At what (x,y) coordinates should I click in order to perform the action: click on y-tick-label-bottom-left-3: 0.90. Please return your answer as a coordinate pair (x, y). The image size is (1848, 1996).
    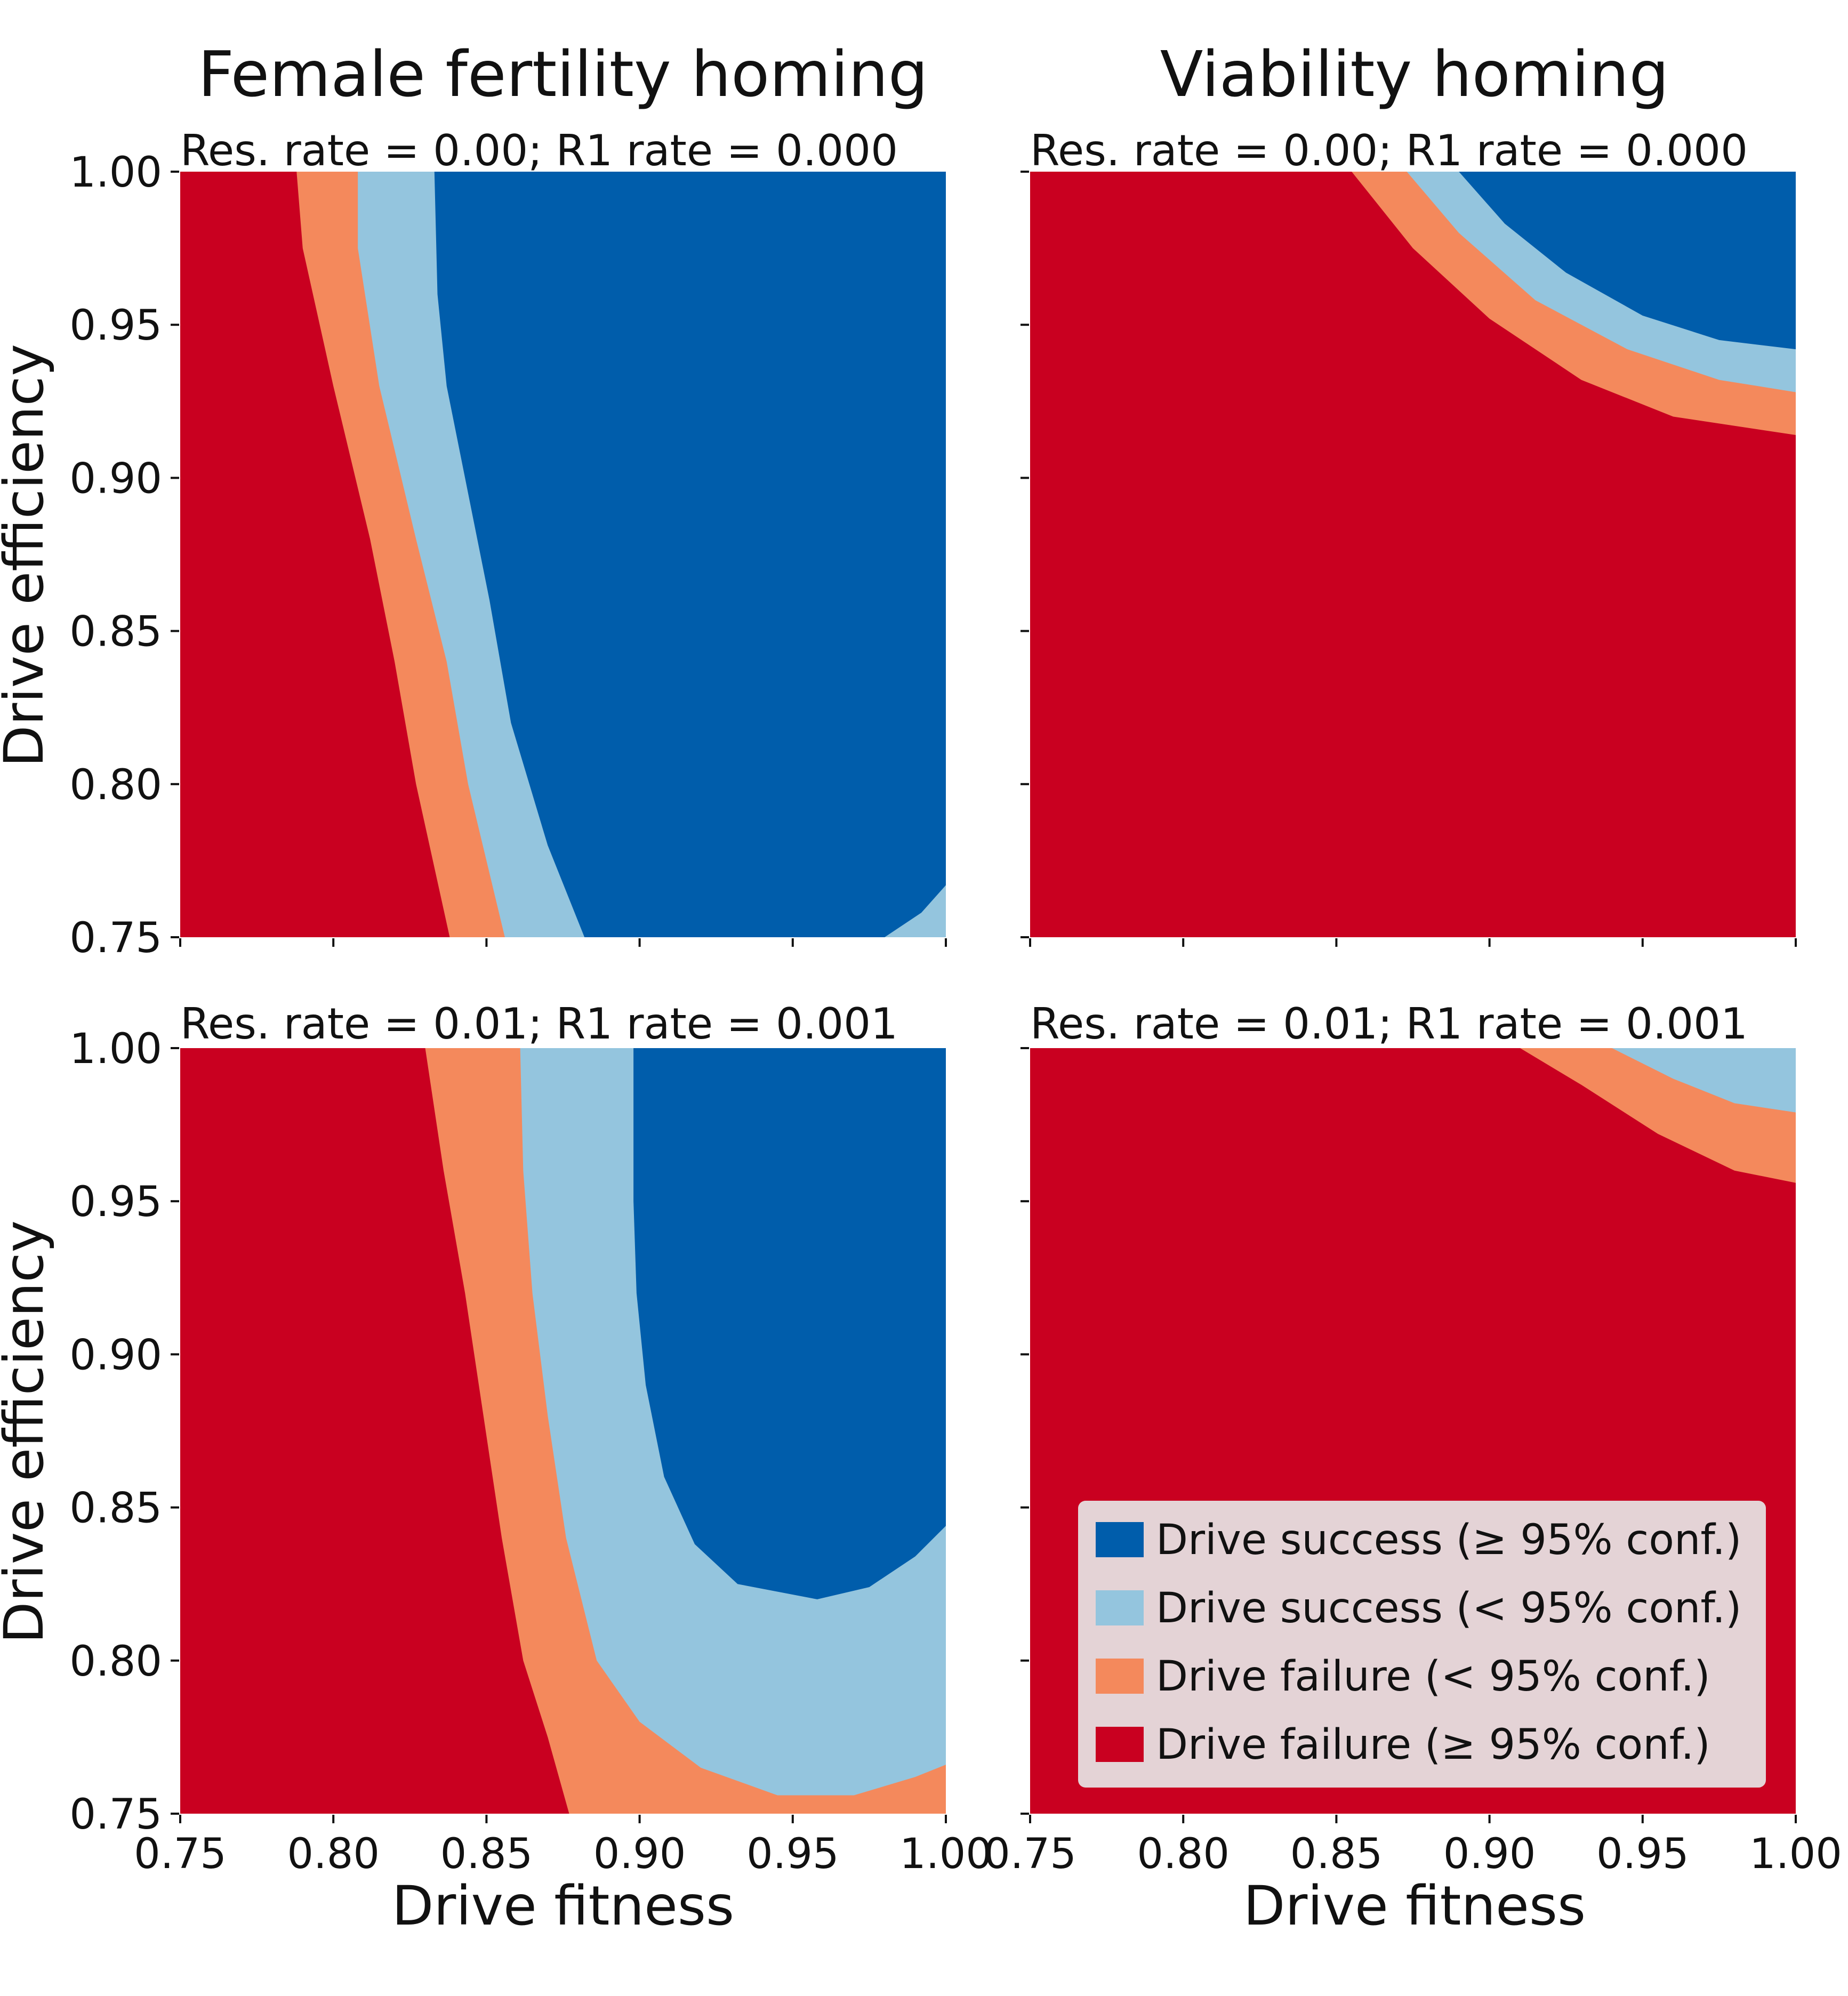
    Looking at the image, I should click on (115, 1355).